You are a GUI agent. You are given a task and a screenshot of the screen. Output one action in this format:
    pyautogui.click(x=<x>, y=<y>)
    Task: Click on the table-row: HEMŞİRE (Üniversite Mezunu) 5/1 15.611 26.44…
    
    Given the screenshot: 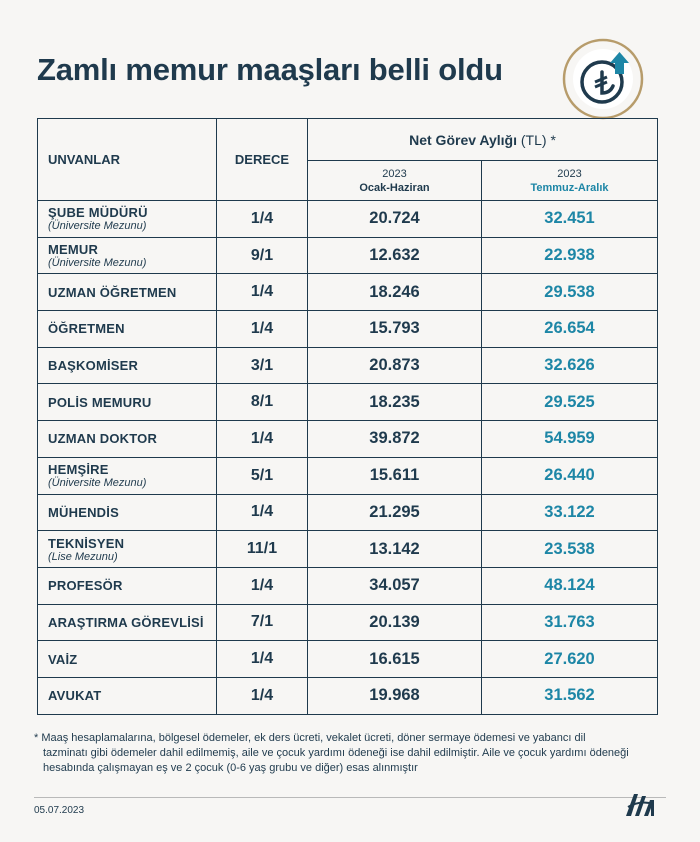 What is the action you would take?
    pyautogui.click(x=347, y=475)
    